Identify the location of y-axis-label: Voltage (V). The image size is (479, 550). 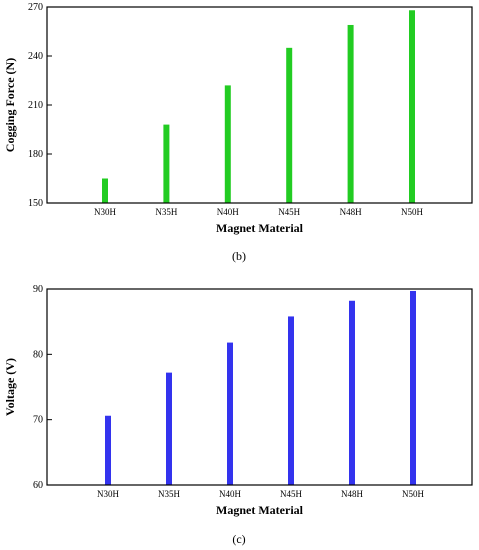
(10, 387).